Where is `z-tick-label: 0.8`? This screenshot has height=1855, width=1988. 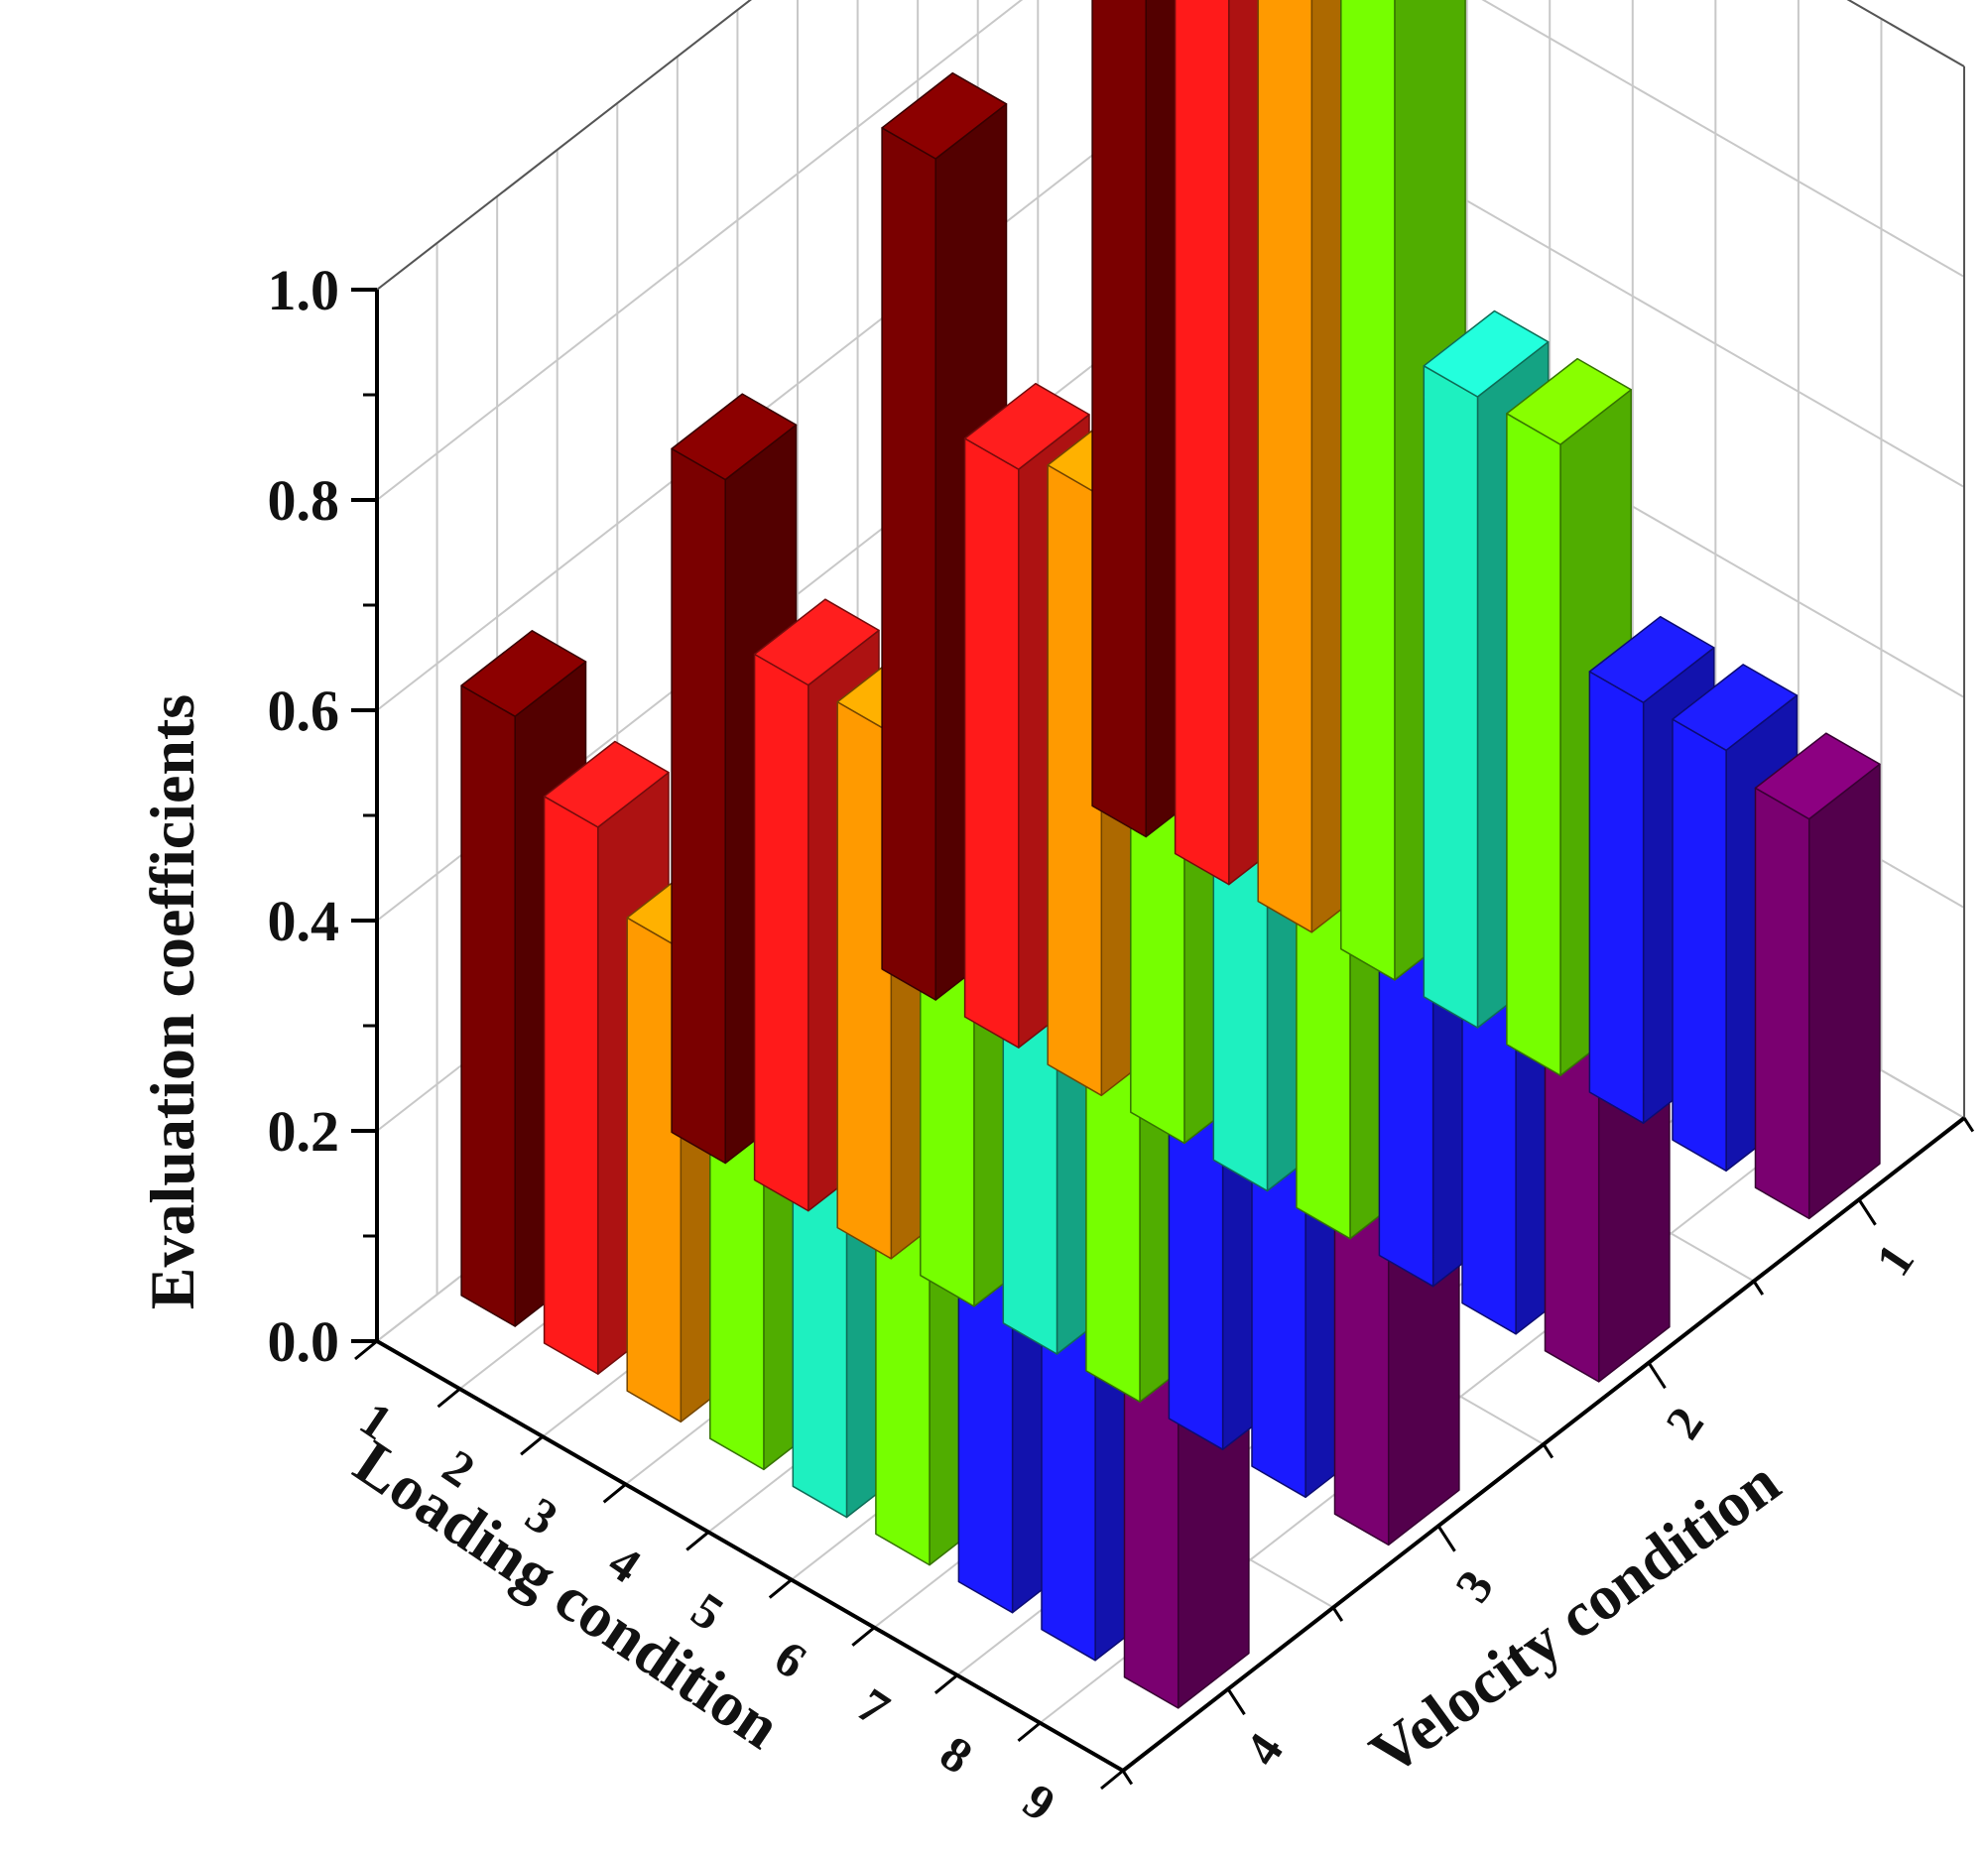 z-tick-label: 0.8 is located at coordinates (304, 500).